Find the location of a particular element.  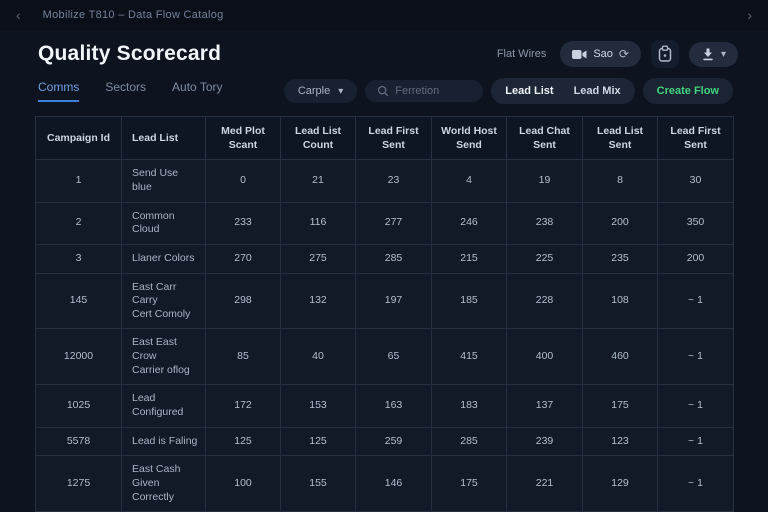

lead-list-cell: Llaner Colors is located at coordinates (163, 258).